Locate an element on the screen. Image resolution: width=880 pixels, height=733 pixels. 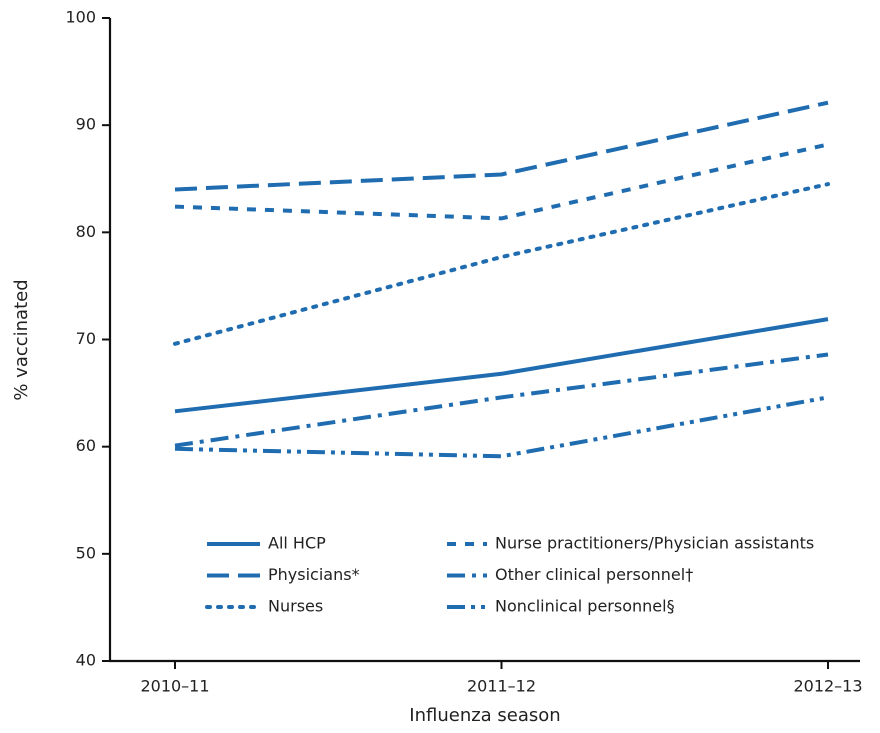
y-tick-label: 60 is located at coordinates (86, 445).